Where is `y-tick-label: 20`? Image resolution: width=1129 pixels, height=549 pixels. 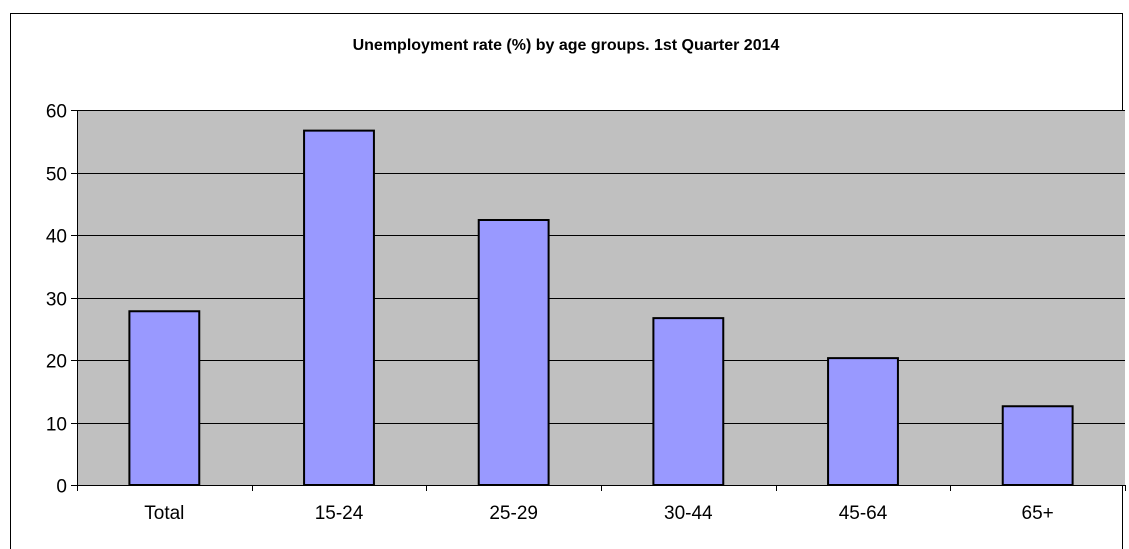
y-tick-label: 20 is located at coordinates (56, 362).